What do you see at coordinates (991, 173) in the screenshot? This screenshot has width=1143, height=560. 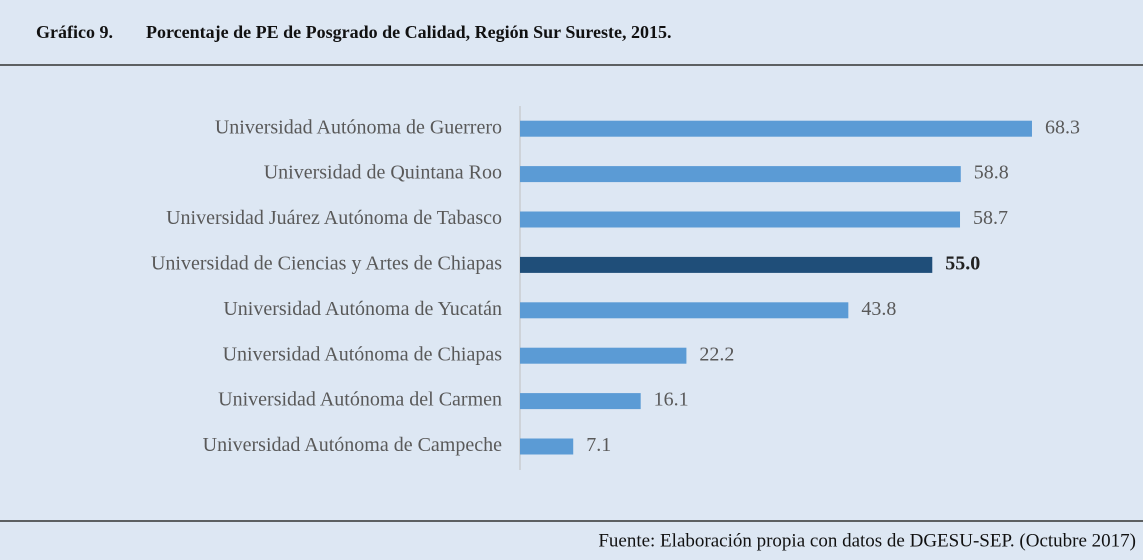 I see `data-label: 58.8` at bounding box center [991, 173].